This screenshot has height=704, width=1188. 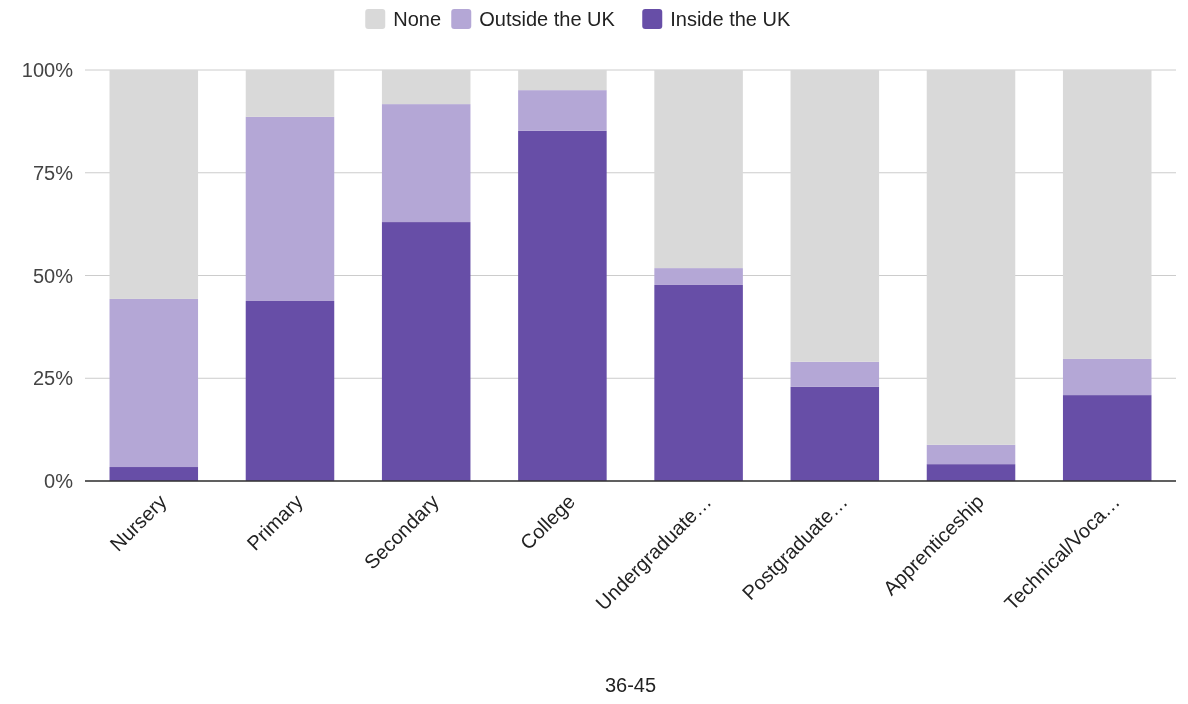 What do you see at coordinates (730, 19) in the screenshot?
I see `legend-label: Inside the UK` at bounding box center [730, 19].